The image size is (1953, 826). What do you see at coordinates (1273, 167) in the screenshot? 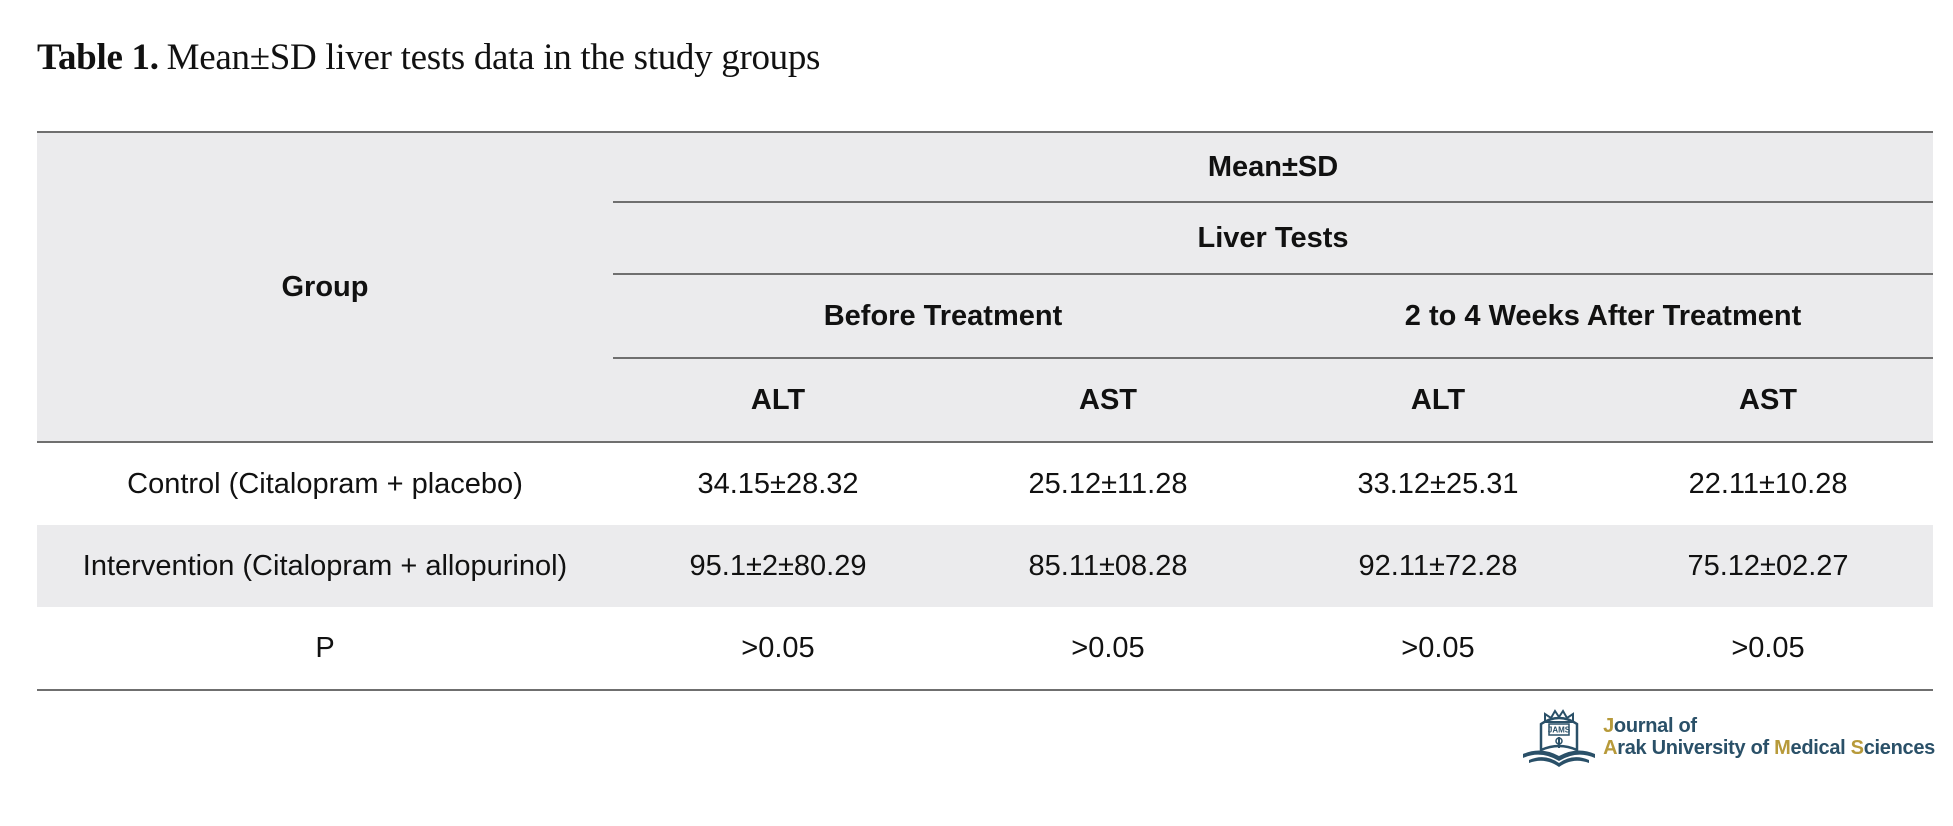
I see `mean-sd-header: Mean±SD` at bounding box center [1273, 167].